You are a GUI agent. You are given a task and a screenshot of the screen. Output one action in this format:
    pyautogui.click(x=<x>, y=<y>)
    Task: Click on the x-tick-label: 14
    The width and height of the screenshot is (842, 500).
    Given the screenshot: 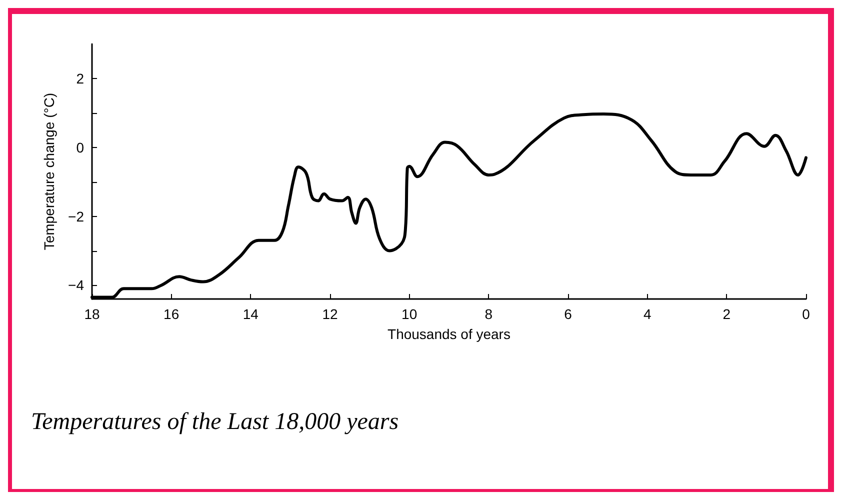 What is the action you would take?
    pyautogui.click(x=250, y=314)
    